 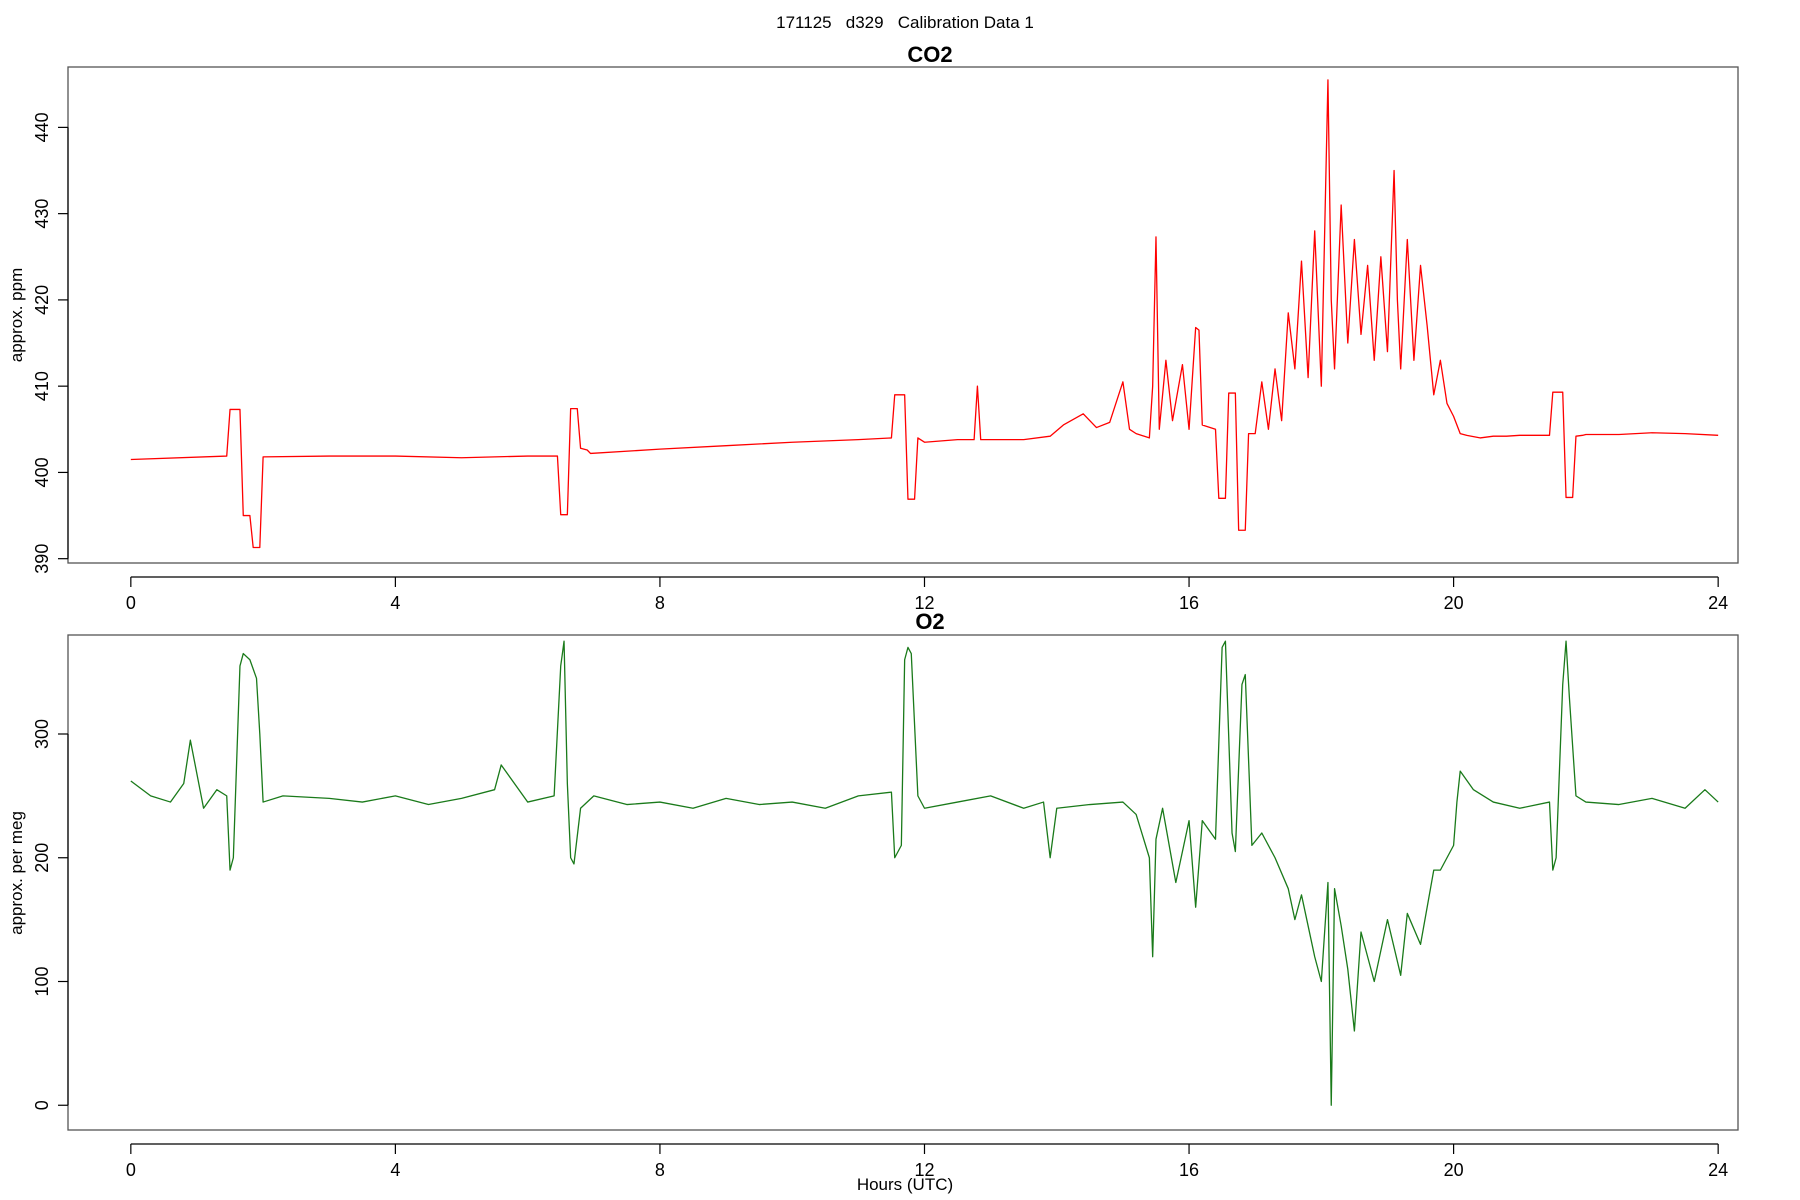 I want to click on co2-y-axis-title: approx. ppm, so click(x=16, y=315).